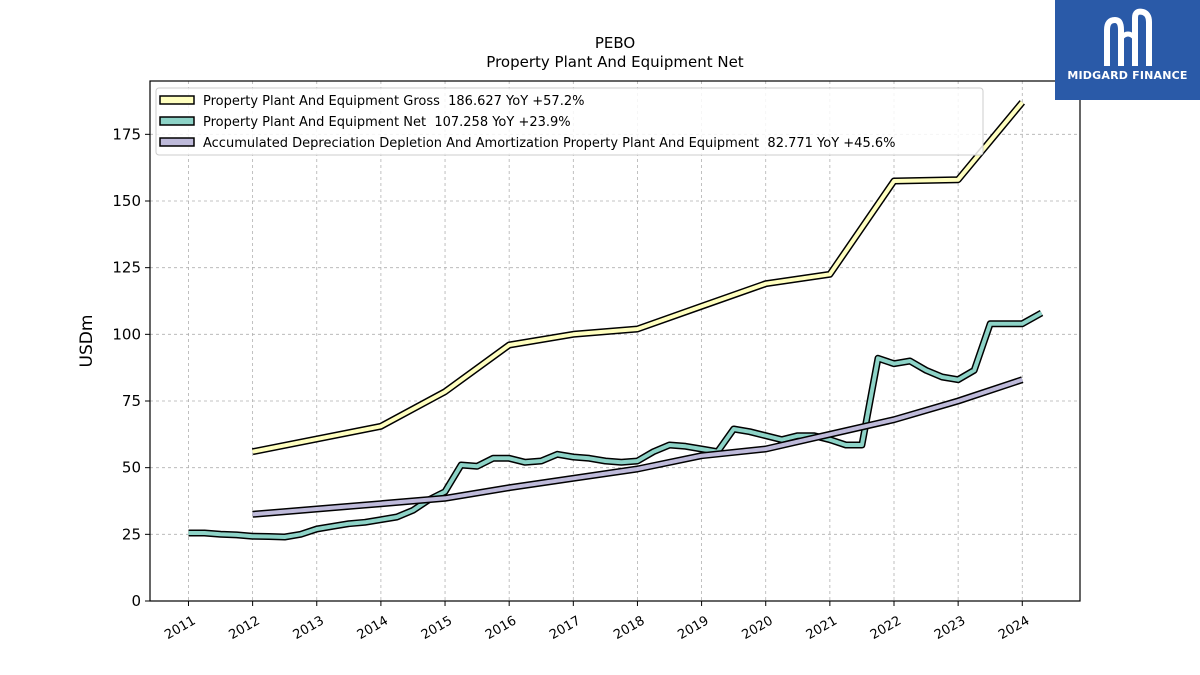 This screenshot has width=1200, height=675. I want to click on x-tick-label: 2019, so click(693, 628).